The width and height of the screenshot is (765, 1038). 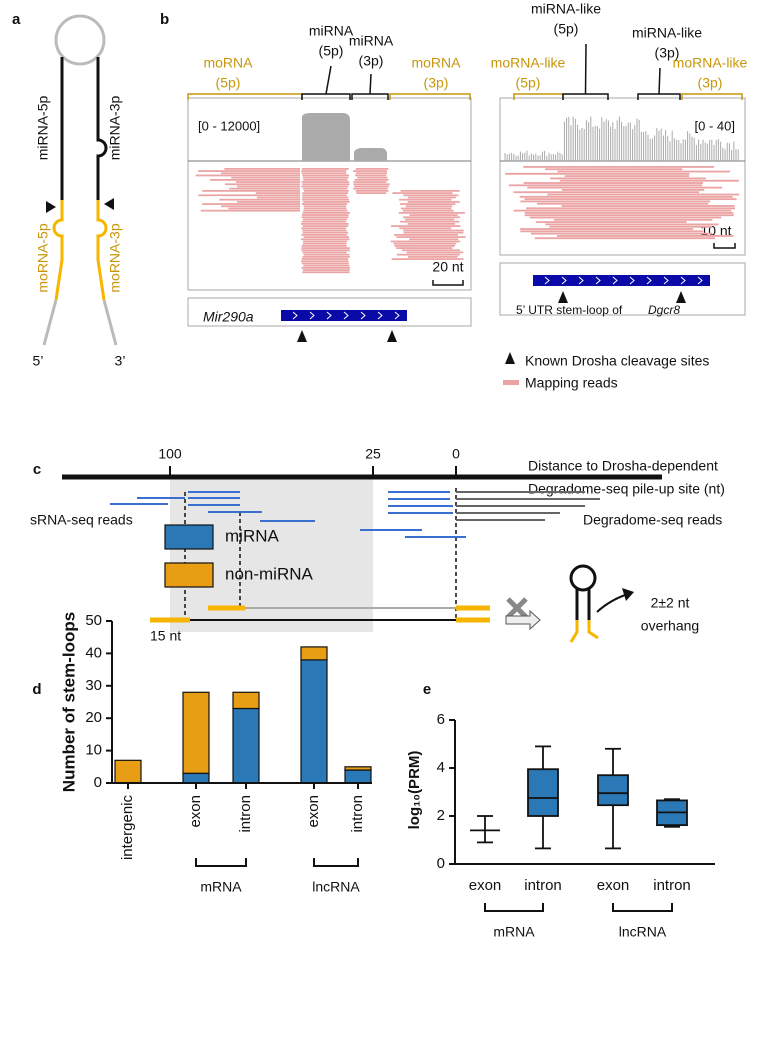 I want to click on group-label: lncRNA, so click(x=336, y=887).